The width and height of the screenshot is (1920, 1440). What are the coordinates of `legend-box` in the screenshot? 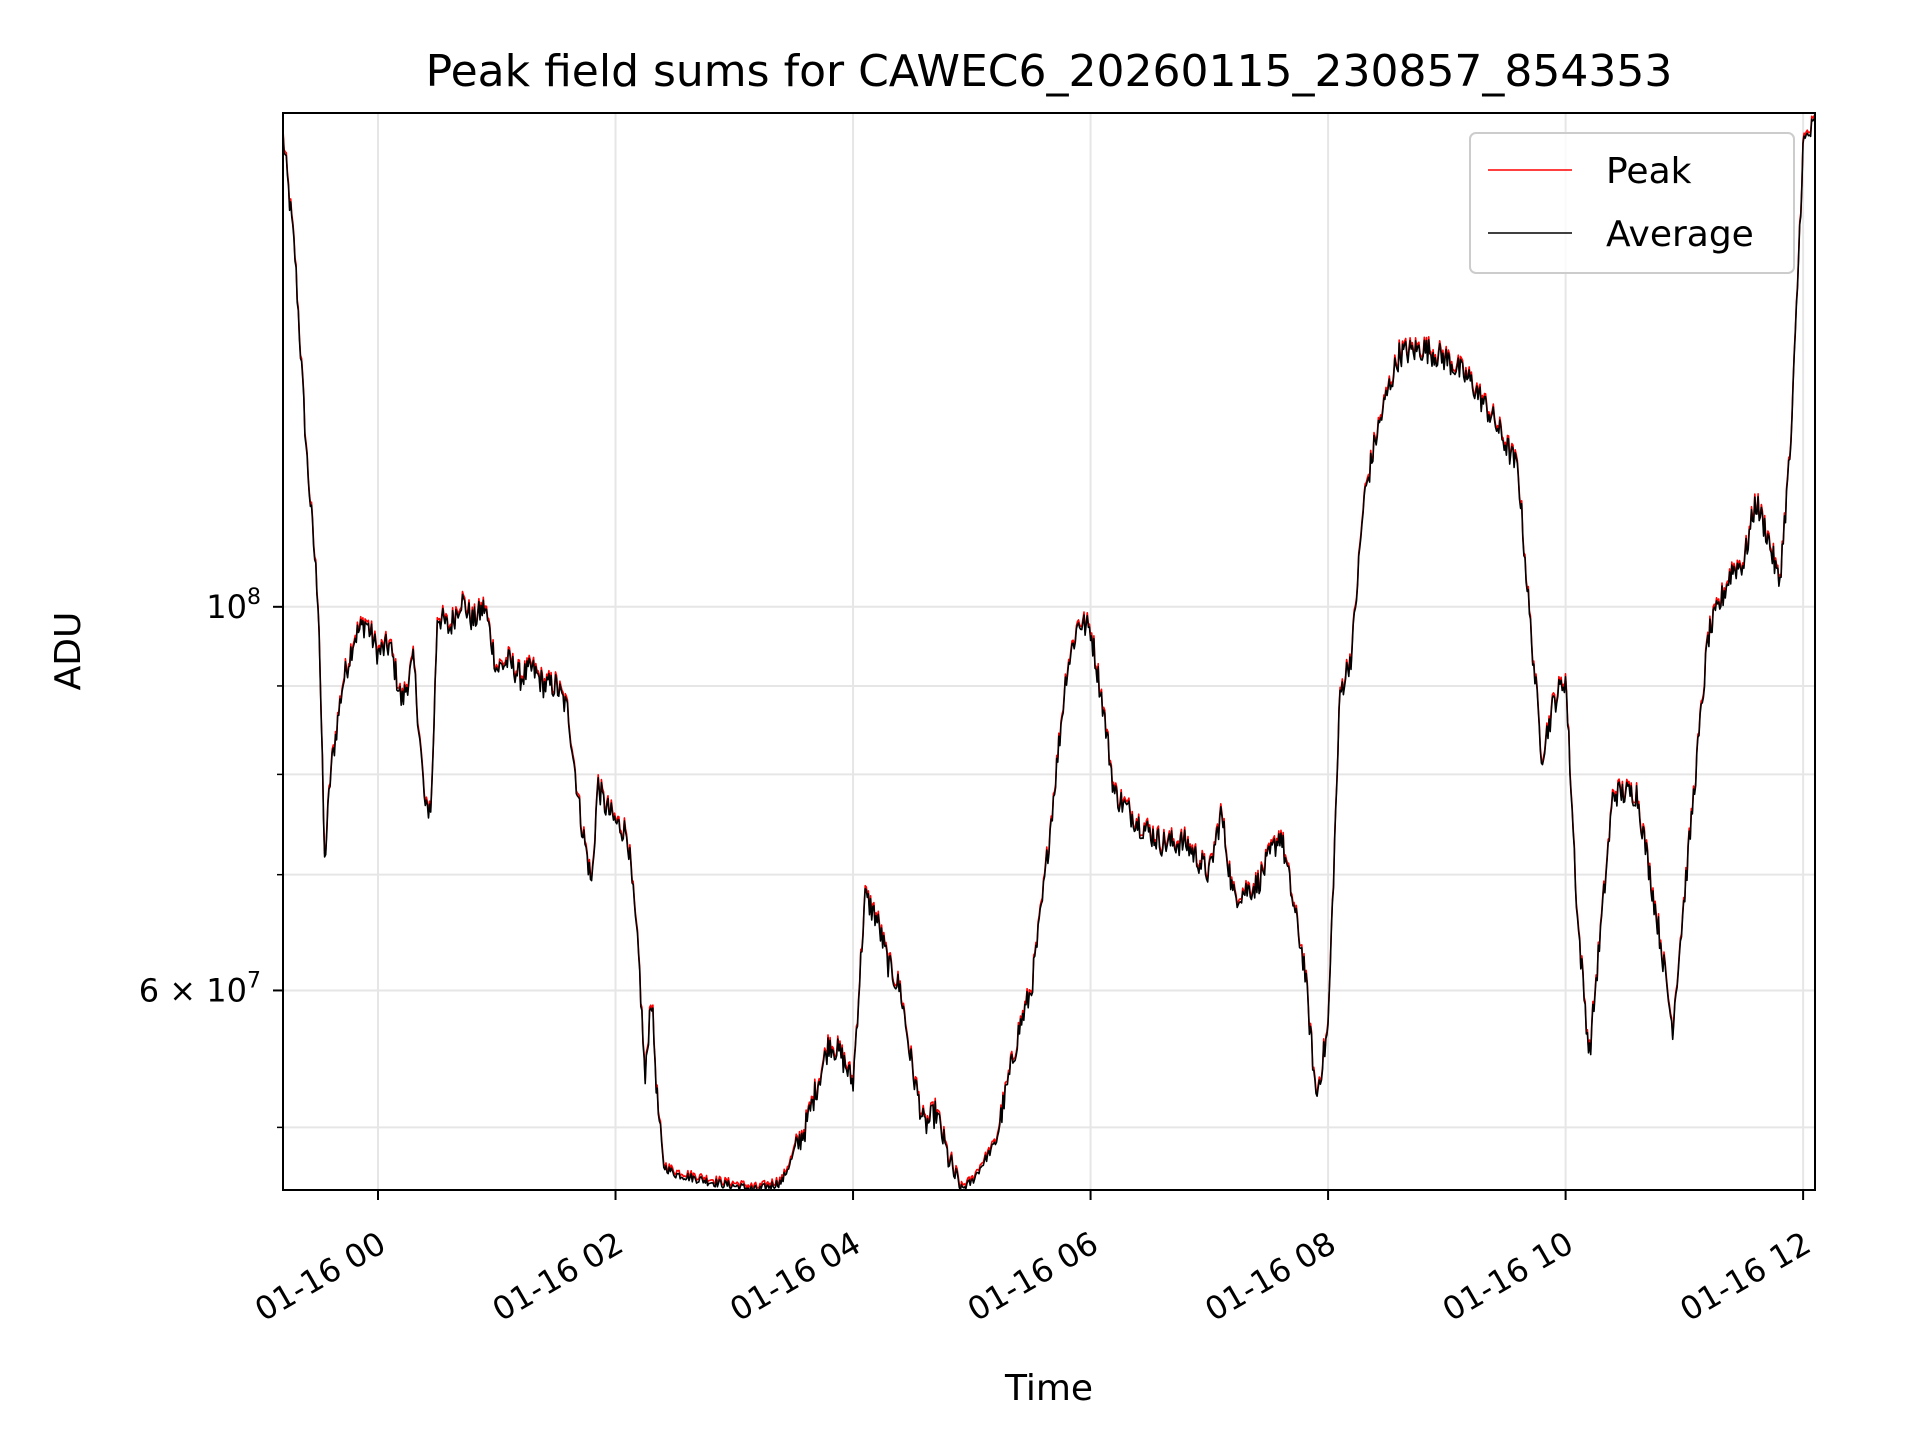 It's located at (1632, 203).